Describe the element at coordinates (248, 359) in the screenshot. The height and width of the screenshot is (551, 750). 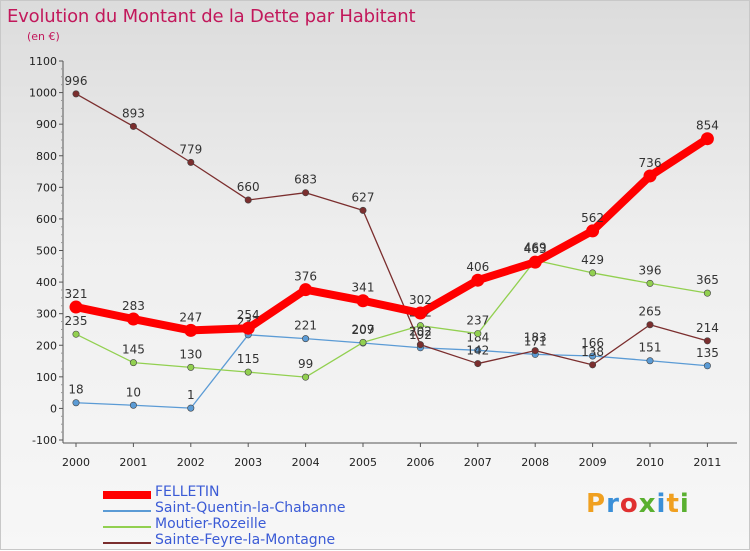
I see `data-label-moutier-rozeille: 115` at that location.